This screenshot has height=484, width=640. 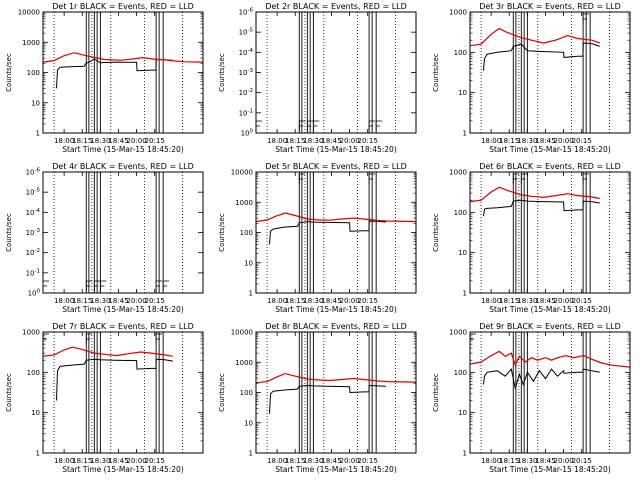 What do you see at coordinates (246, 92) in the screenshot?
I see `y-tick-label: 10⁻²` at bounding box center [246, 92].